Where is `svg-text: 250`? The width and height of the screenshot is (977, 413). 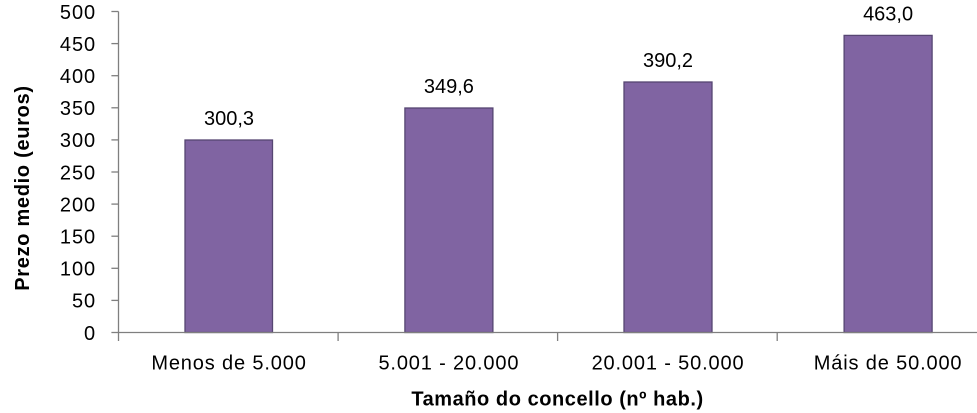 svg-text: 250 is located at coordinates (78, 173).